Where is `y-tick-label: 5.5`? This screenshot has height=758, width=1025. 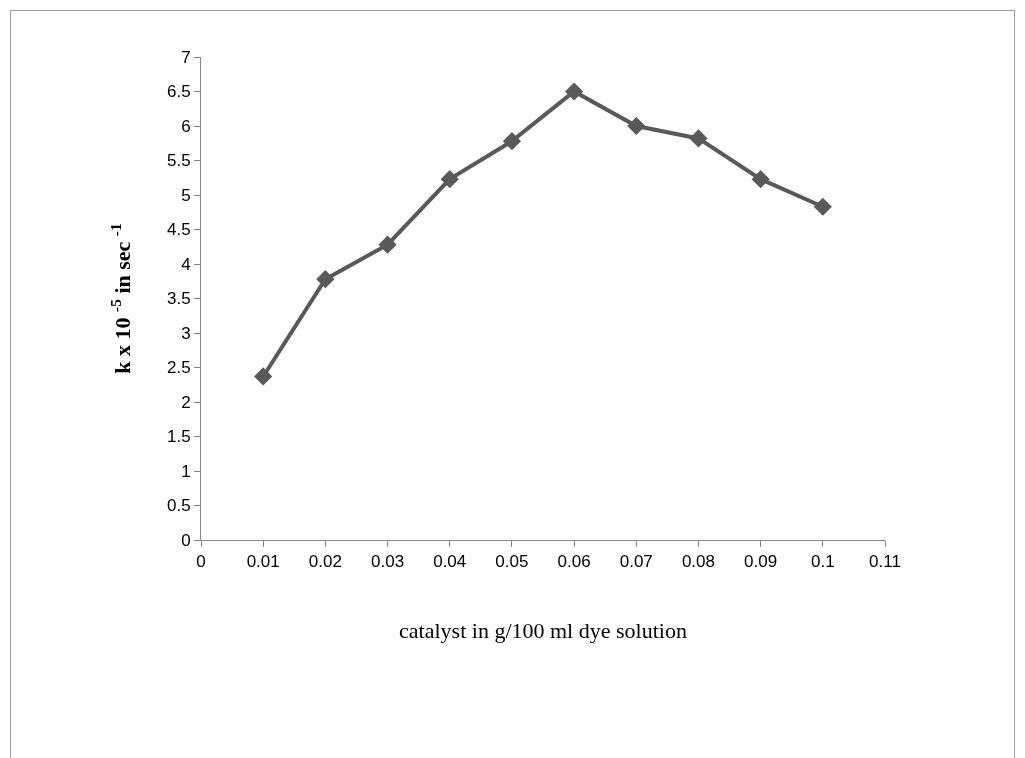
y-tick-label: 5.5 is located at coordinates (178, 161).